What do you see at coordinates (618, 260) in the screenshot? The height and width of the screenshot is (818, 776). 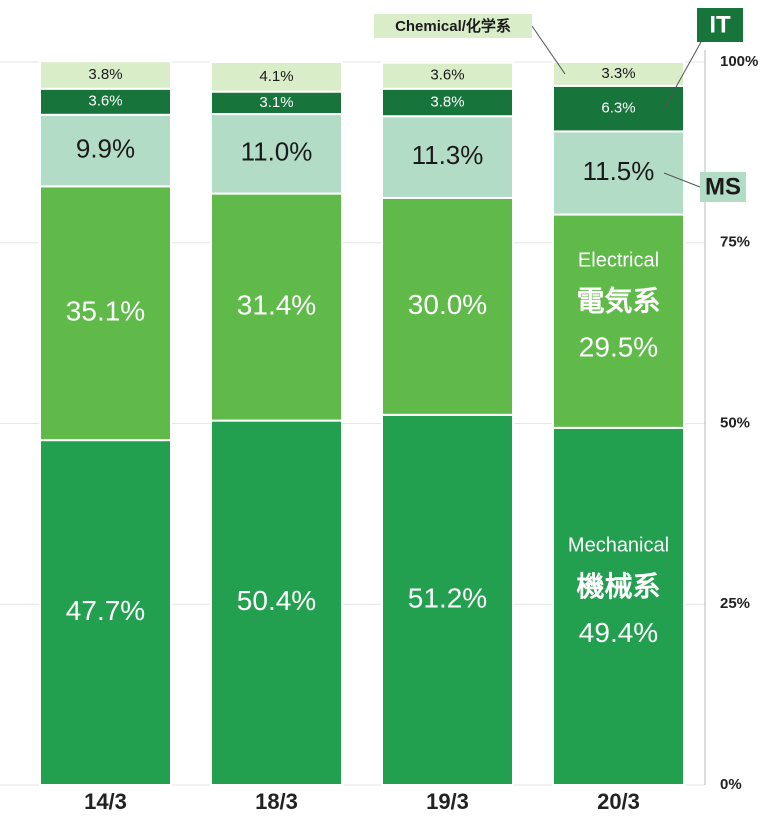 I see `series-name: Electrical` at bounding box center [618, 260].